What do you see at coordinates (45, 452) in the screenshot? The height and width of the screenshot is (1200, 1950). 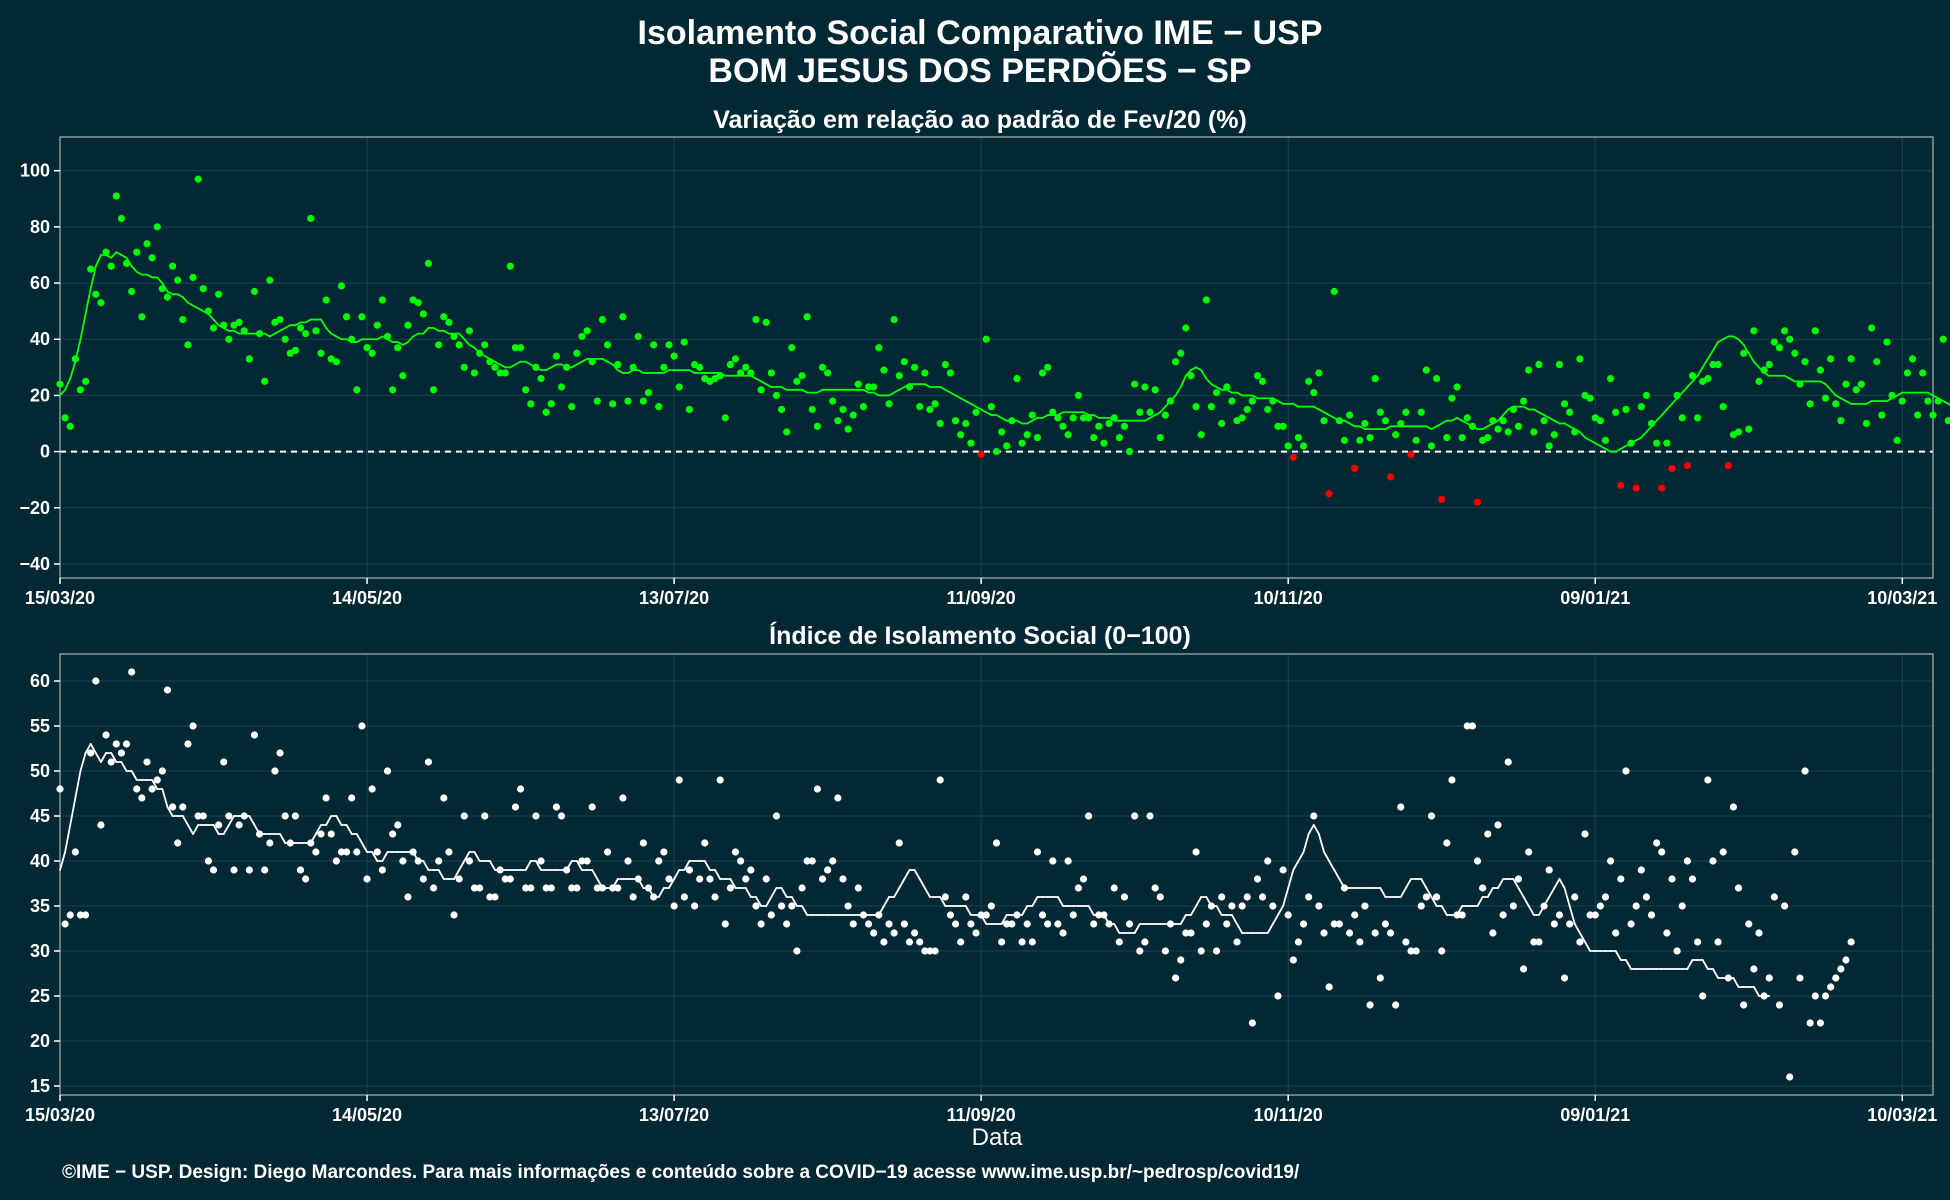 I see `y-tick-label: 0` at bounding box center [45, 452].